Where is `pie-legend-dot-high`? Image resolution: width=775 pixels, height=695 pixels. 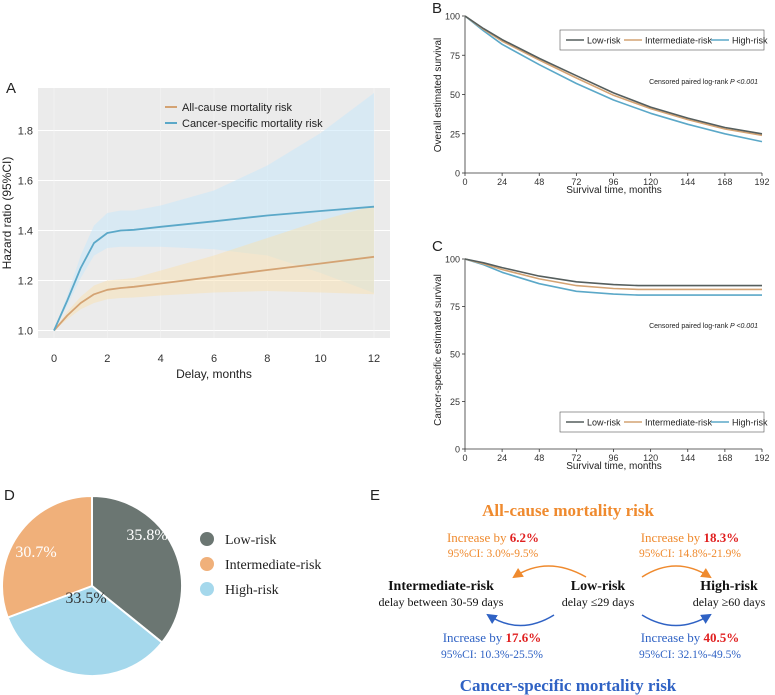 pie-legend-dot-high is located at coordinates (207, 589).